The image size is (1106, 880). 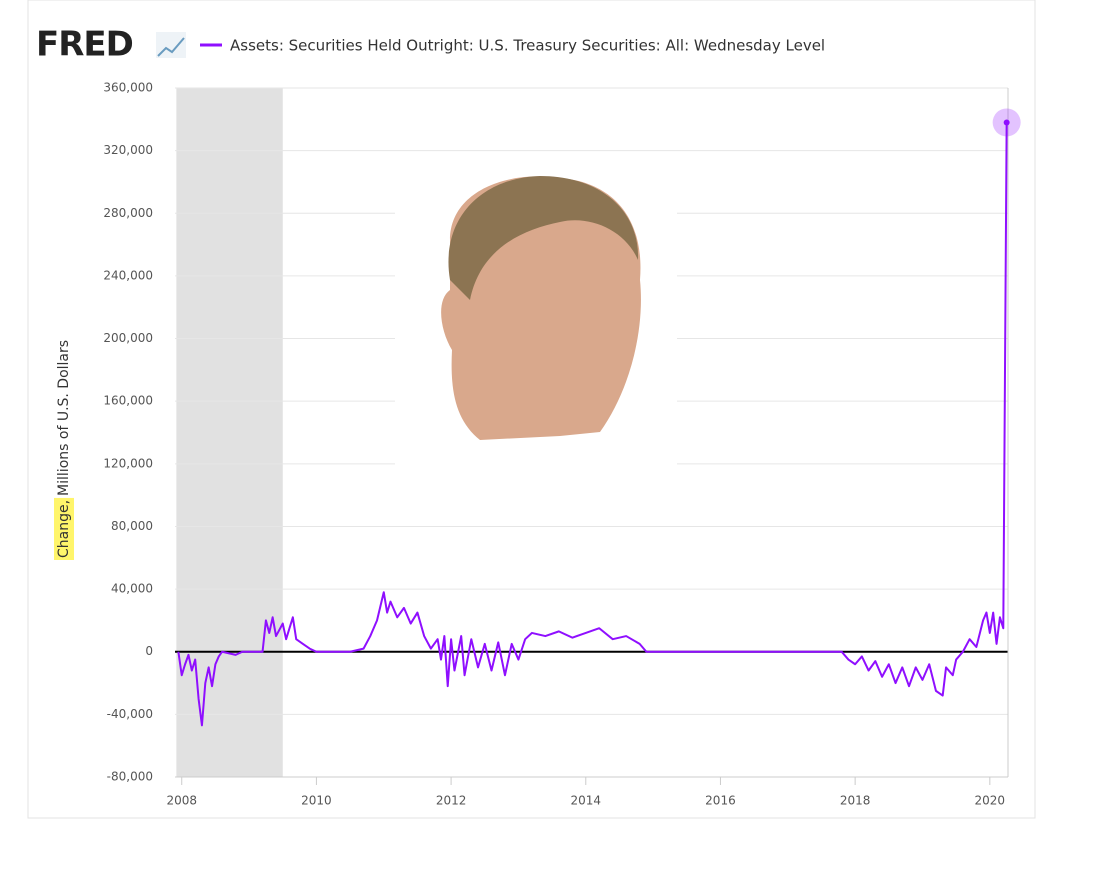 What do you see at coordinates (132, 589) in the screenshot?
I see `y-tick-label: 40,000` at bounding box center [132, 589].